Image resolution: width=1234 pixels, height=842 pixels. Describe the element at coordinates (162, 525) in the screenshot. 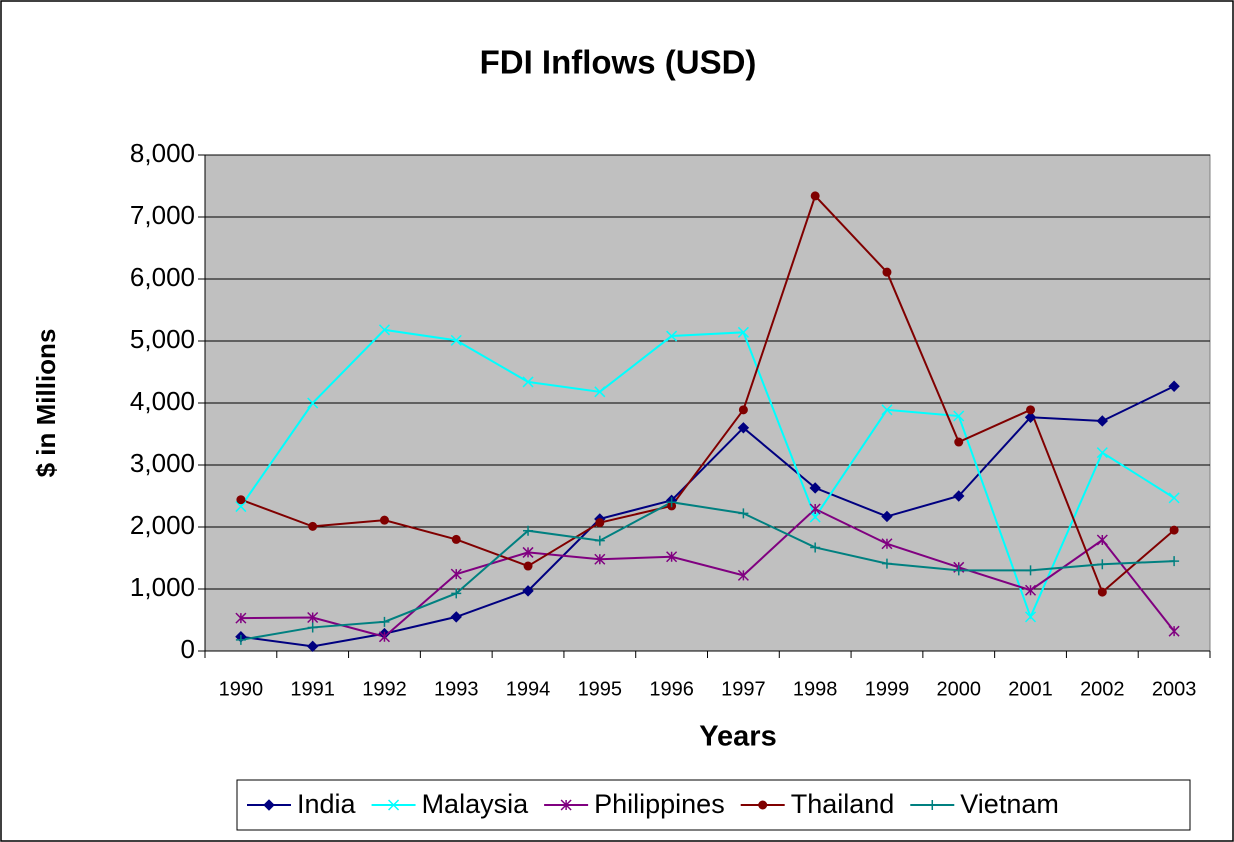

I see `y-tick-label: 2,000` at that location.